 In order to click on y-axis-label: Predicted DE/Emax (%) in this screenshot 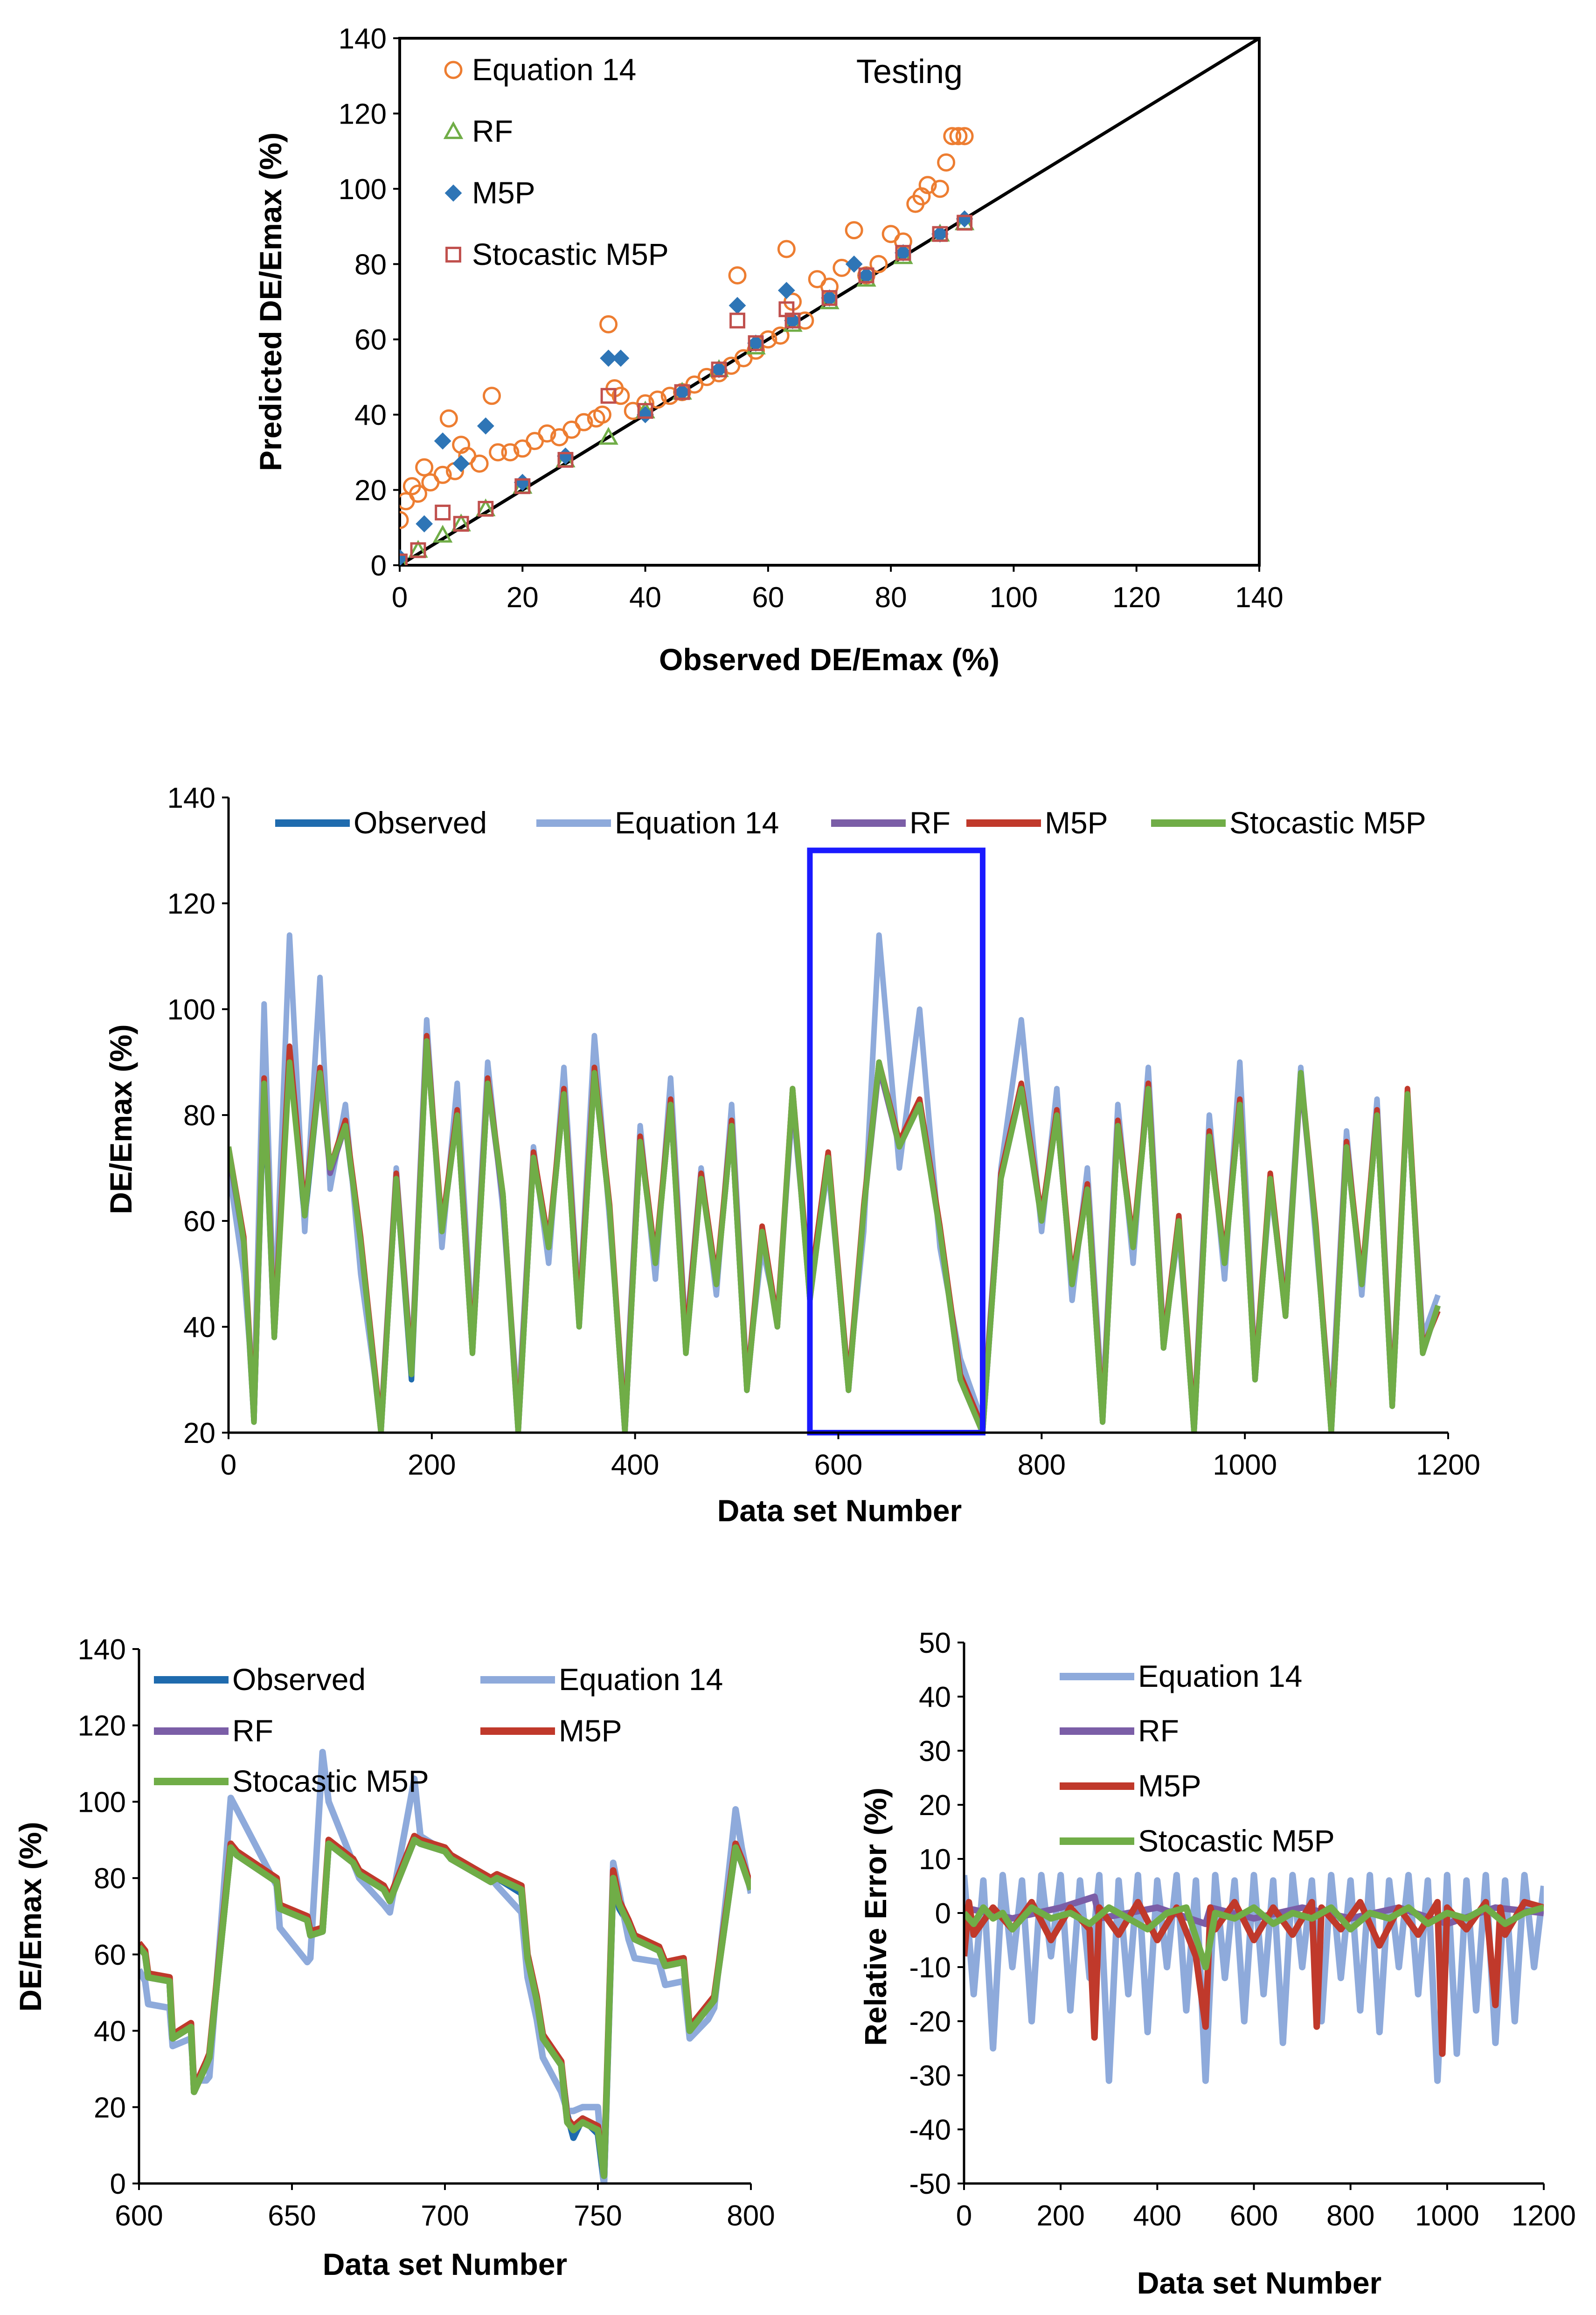, I will do `click(270, 301)`.